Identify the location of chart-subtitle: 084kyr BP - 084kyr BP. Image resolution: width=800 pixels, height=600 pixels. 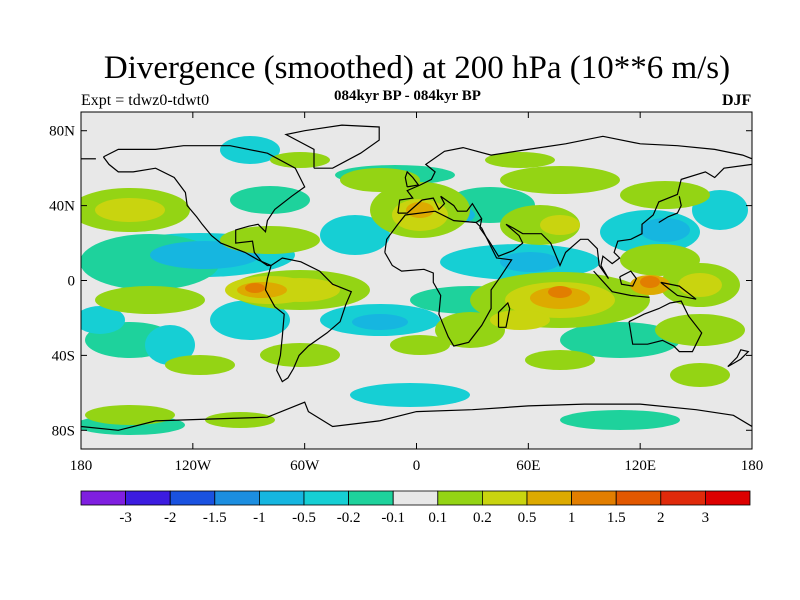
(407, 96).